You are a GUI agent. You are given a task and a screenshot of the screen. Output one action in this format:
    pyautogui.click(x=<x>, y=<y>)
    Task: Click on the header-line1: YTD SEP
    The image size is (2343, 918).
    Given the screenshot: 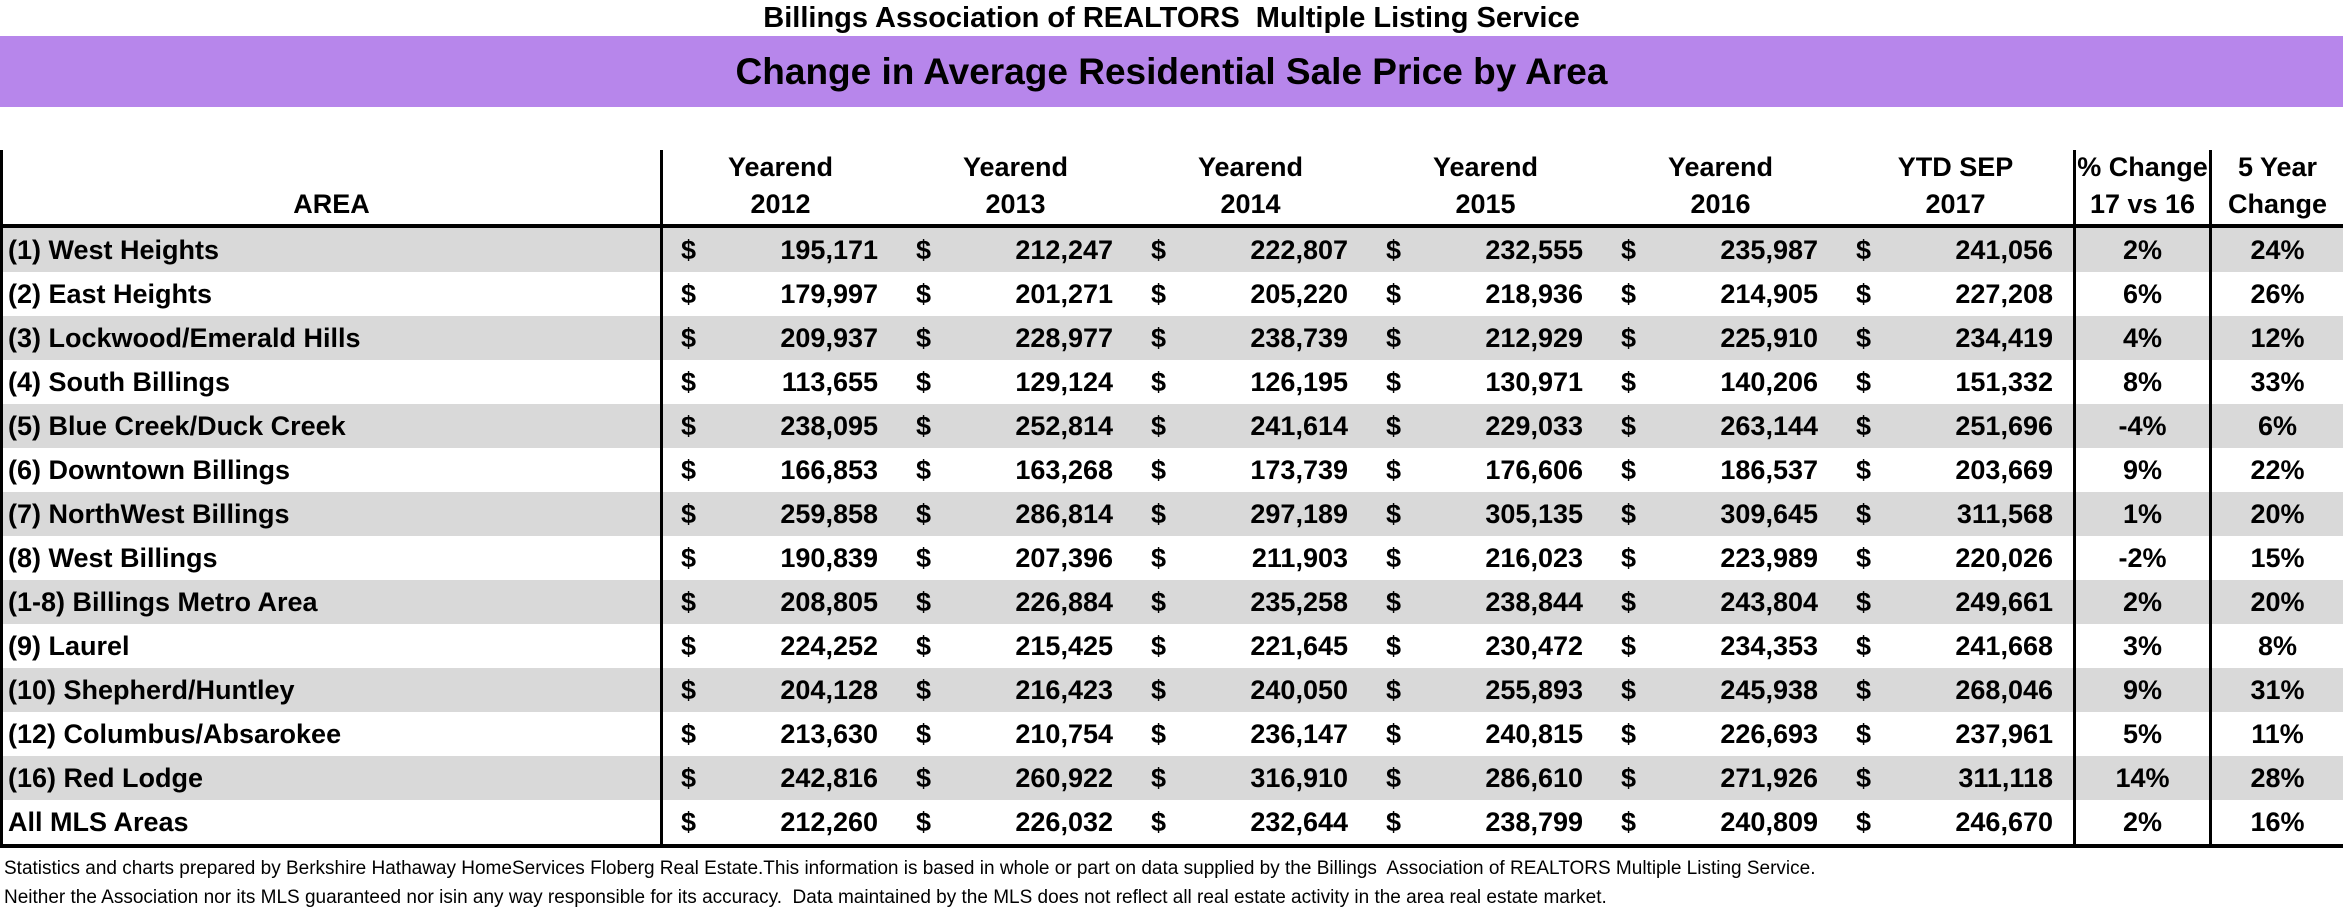 What is the action you would take?
    pyautogui.click(x=1955, y=167)
    